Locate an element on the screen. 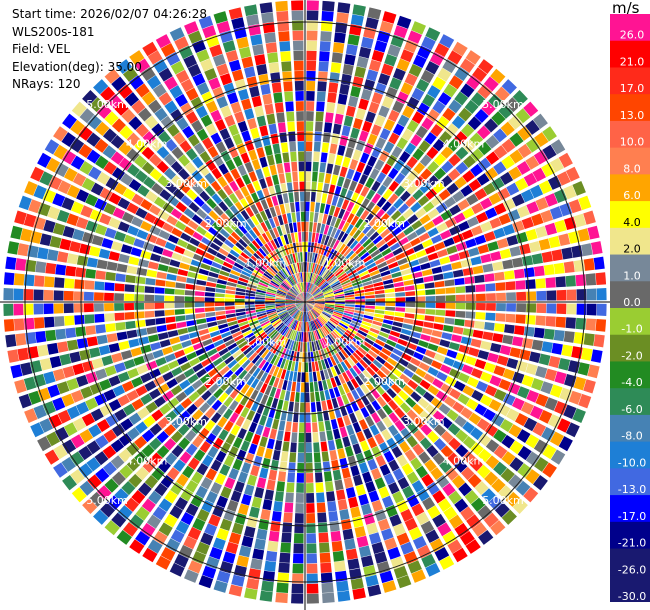 The height and width of the screenshot is (610, 650). range-ring-label: 1.00km is located at coordinates (266, 342).